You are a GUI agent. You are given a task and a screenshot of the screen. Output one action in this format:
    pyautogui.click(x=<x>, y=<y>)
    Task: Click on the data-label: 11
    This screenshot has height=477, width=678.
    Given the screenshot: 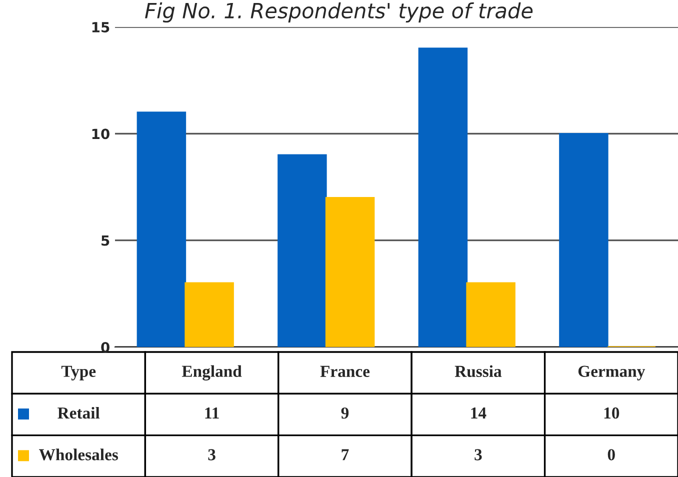 What is the action you would take?
    pyautogui.click(x=212, y=413)
    